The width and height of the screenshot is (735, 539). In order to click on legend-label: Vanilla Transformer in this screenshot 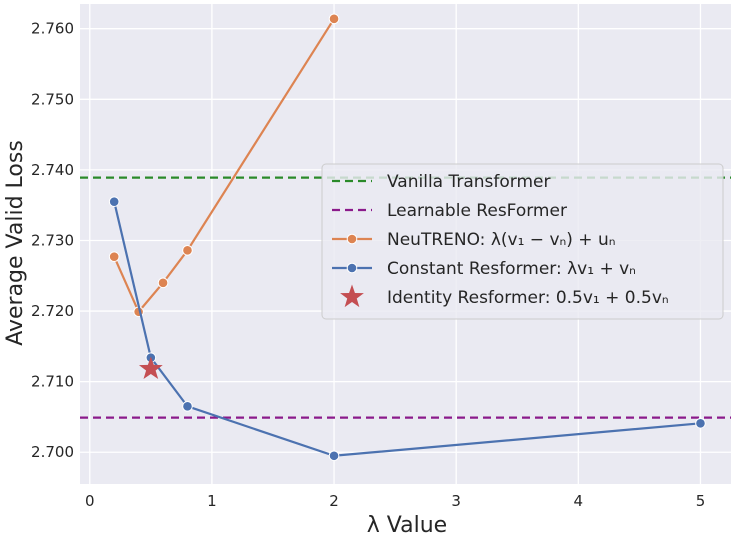, I will do `click(469, 182)`.